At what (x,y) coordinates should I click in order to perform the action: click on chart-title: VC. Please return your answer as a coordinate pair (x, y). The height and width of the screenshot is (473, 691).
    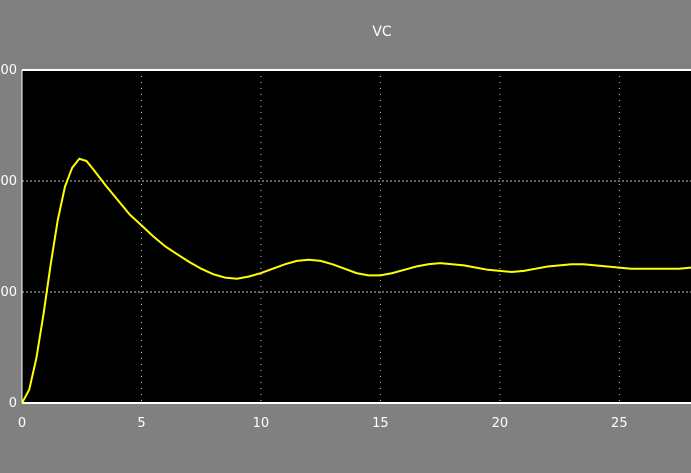
    Looking at the image, I should click on (382, 32).